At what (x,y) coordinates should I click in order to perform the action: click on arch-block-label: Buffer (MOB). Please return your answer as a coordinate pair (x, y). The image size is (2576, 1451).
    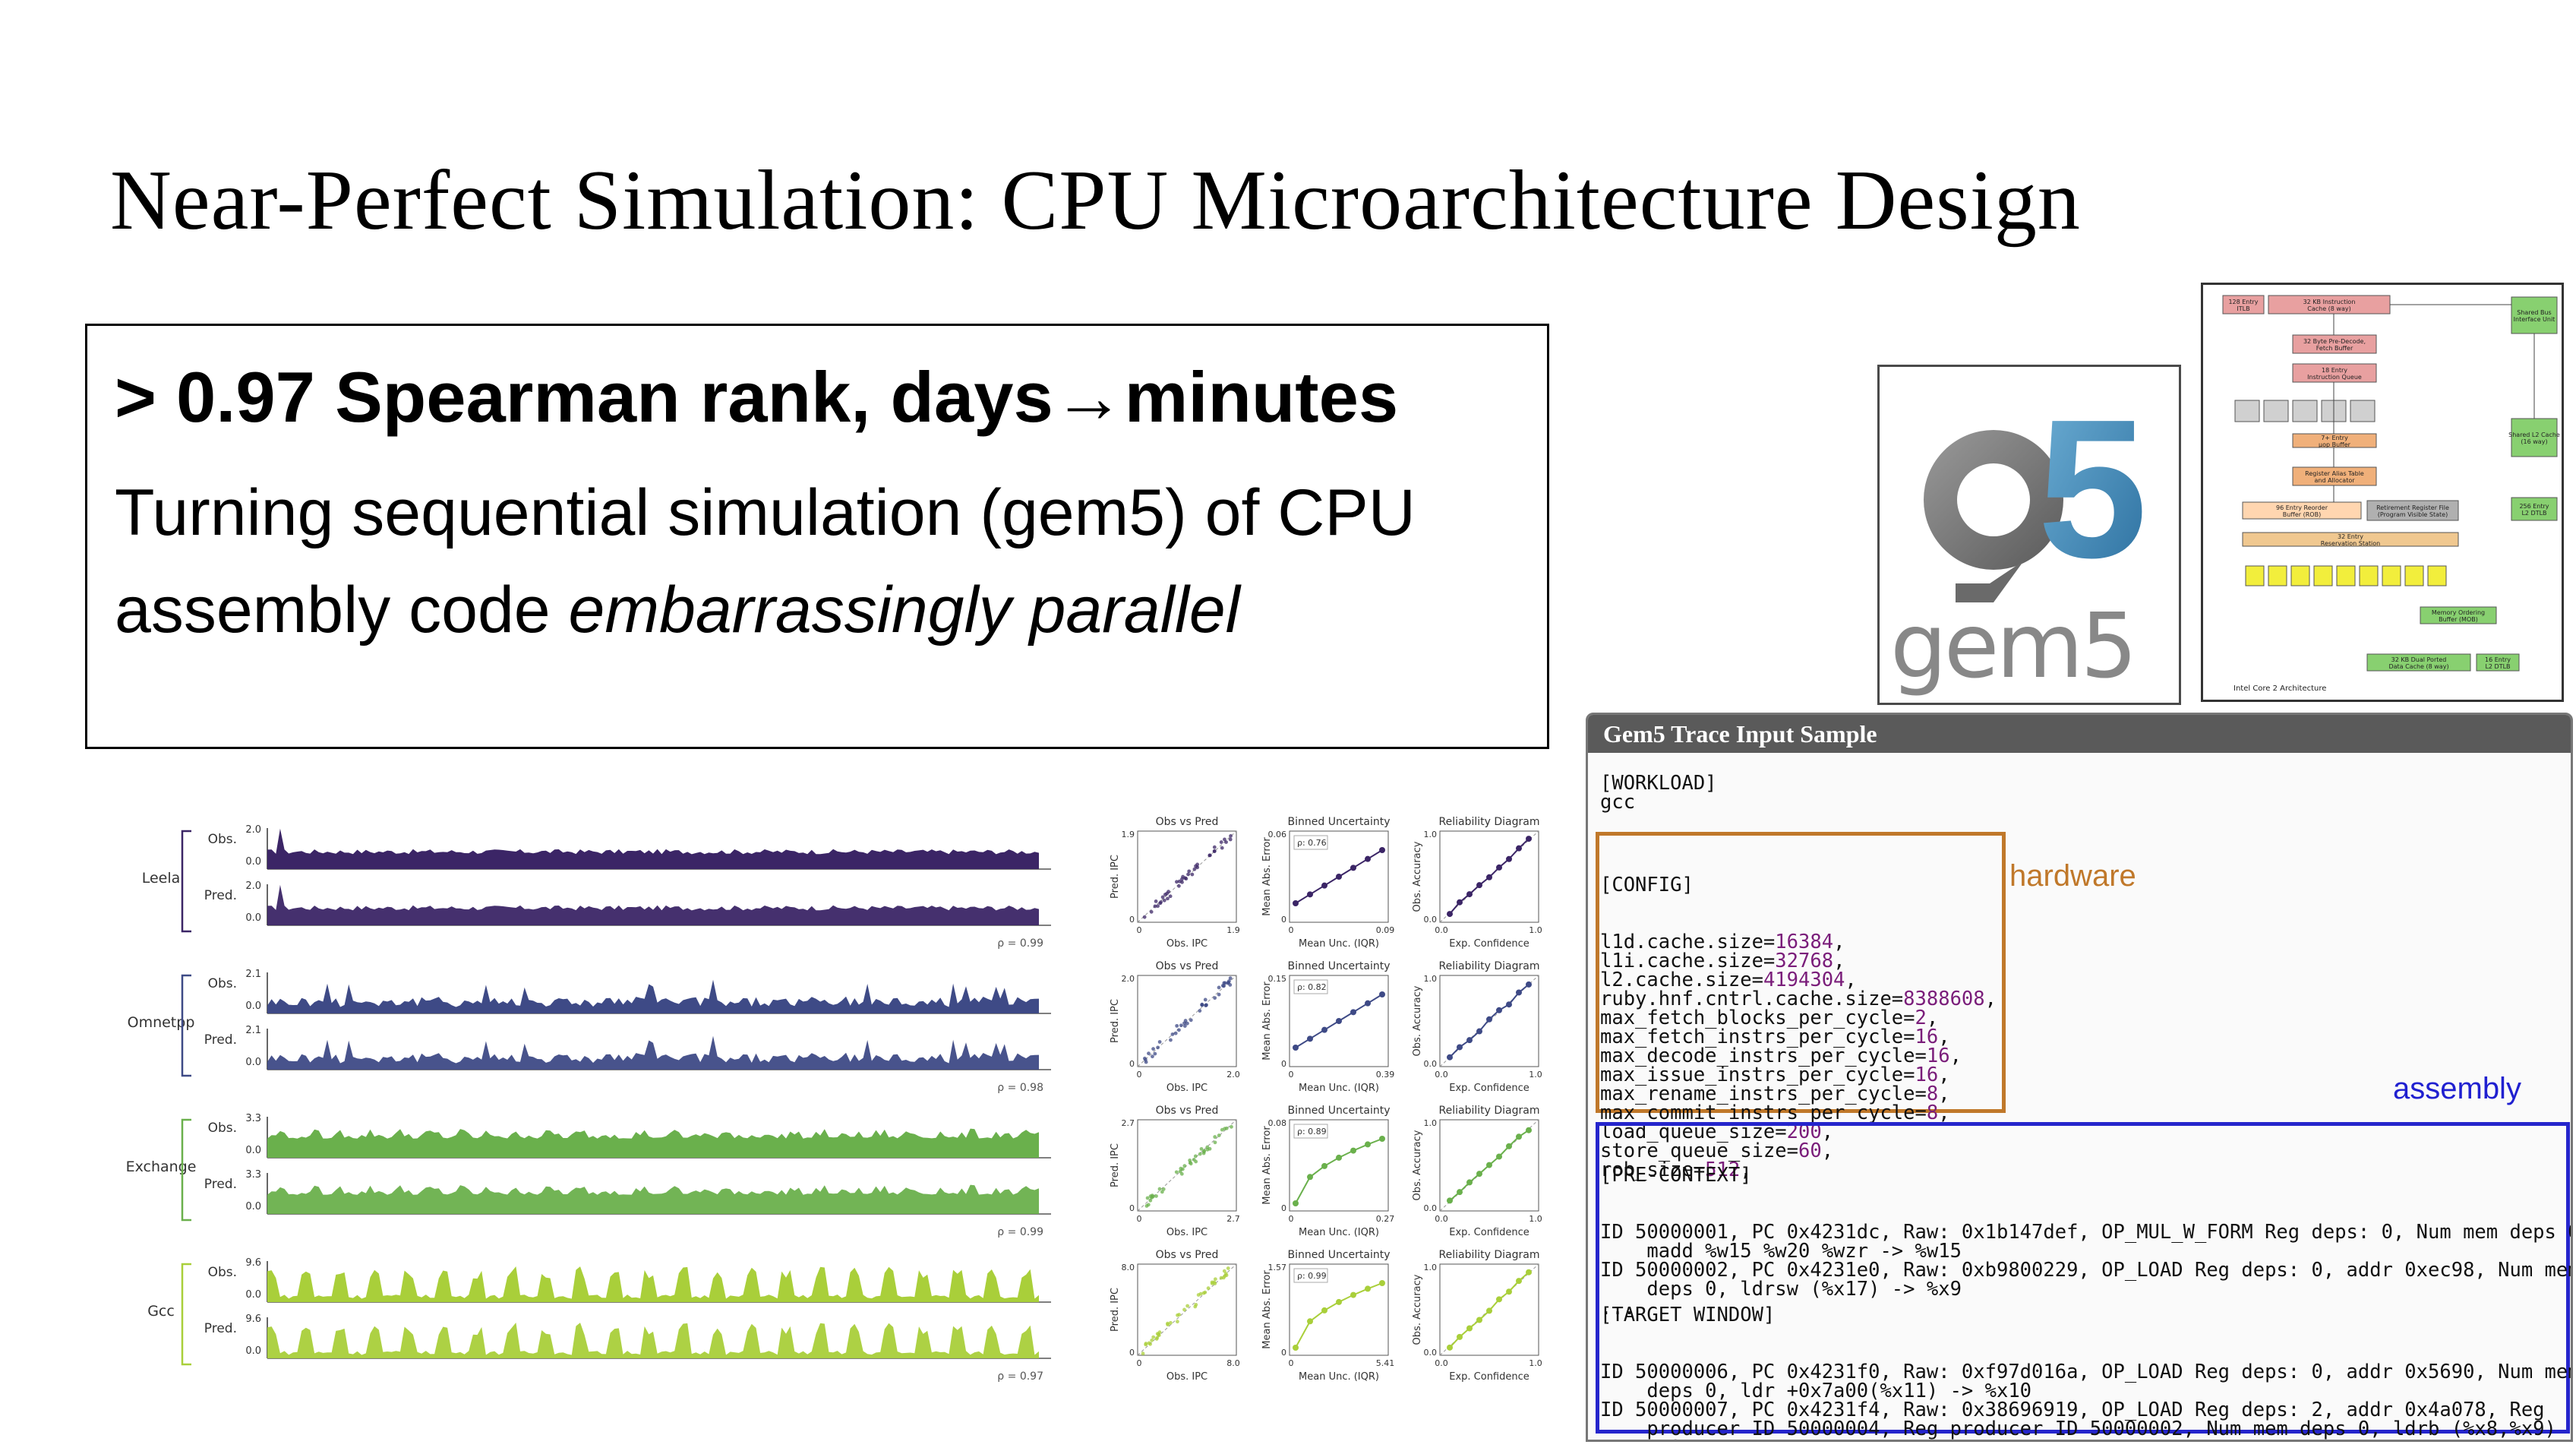
    Looking at the image, I should click on (2458, 619).